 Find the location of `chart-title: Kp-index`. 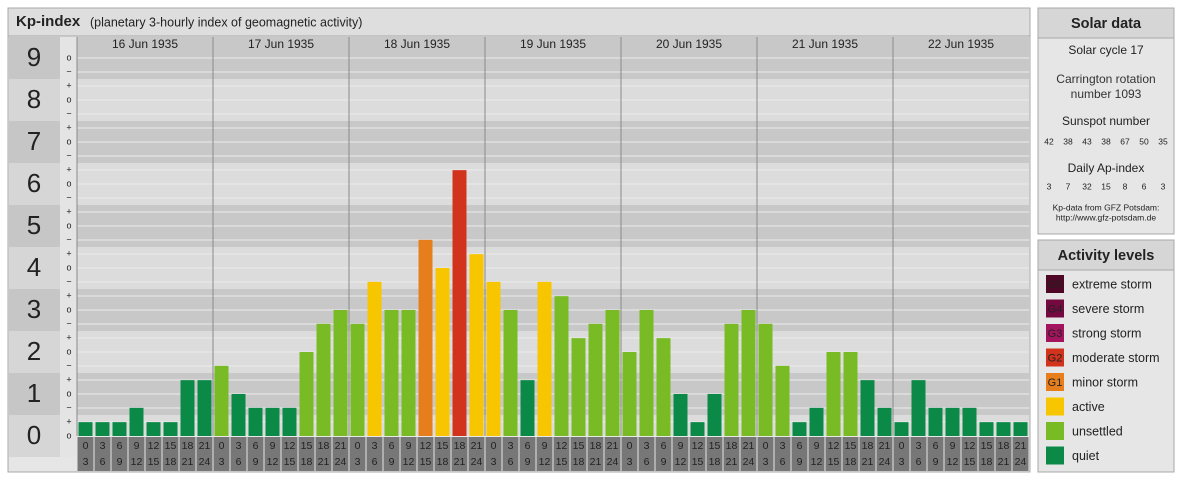

chart-title: Kp-index is located at coordinates (48, 21).